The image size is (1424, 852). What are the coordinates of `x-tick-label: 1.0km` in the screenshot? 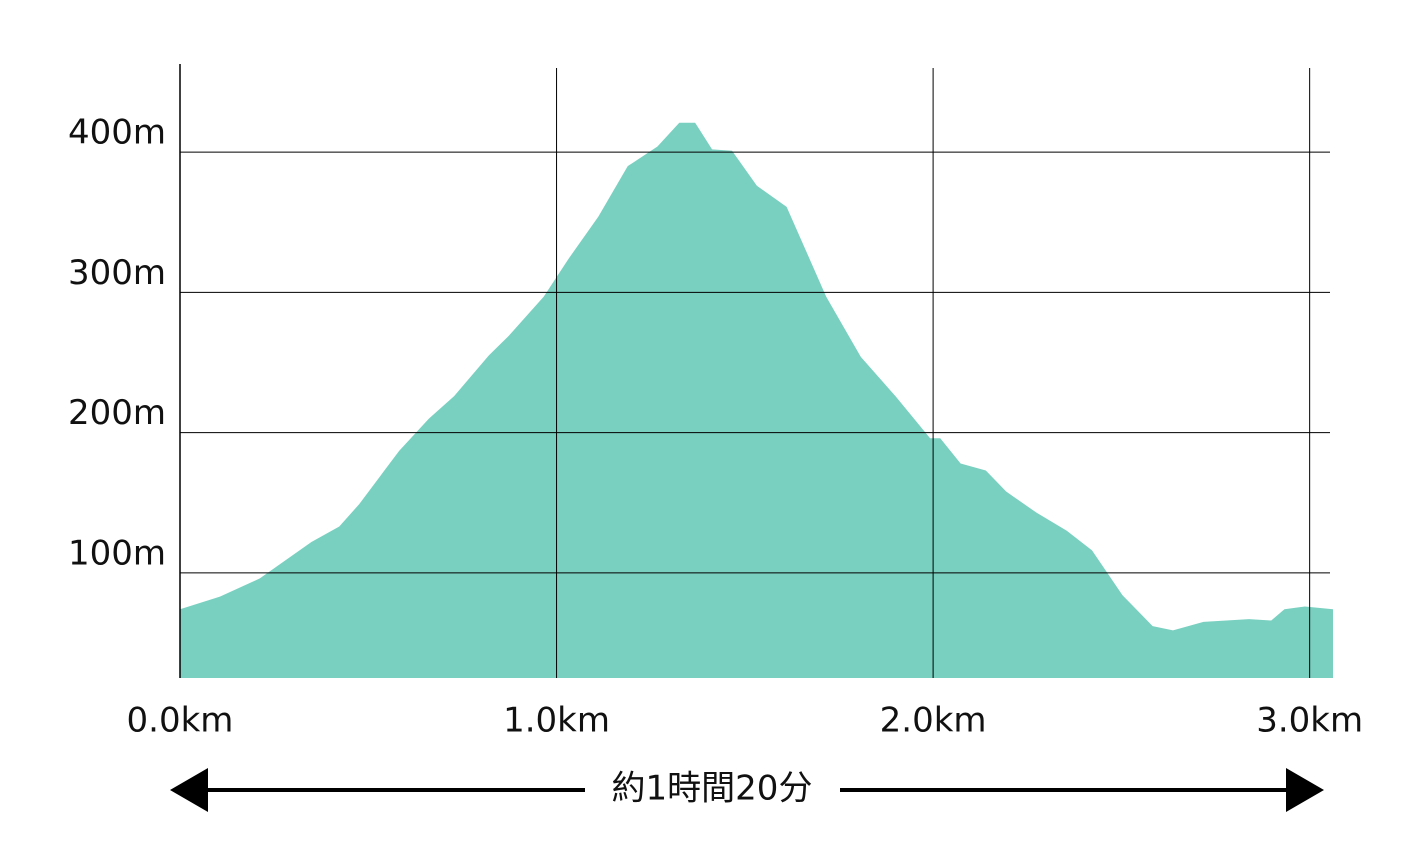 It's located at (556, 721).